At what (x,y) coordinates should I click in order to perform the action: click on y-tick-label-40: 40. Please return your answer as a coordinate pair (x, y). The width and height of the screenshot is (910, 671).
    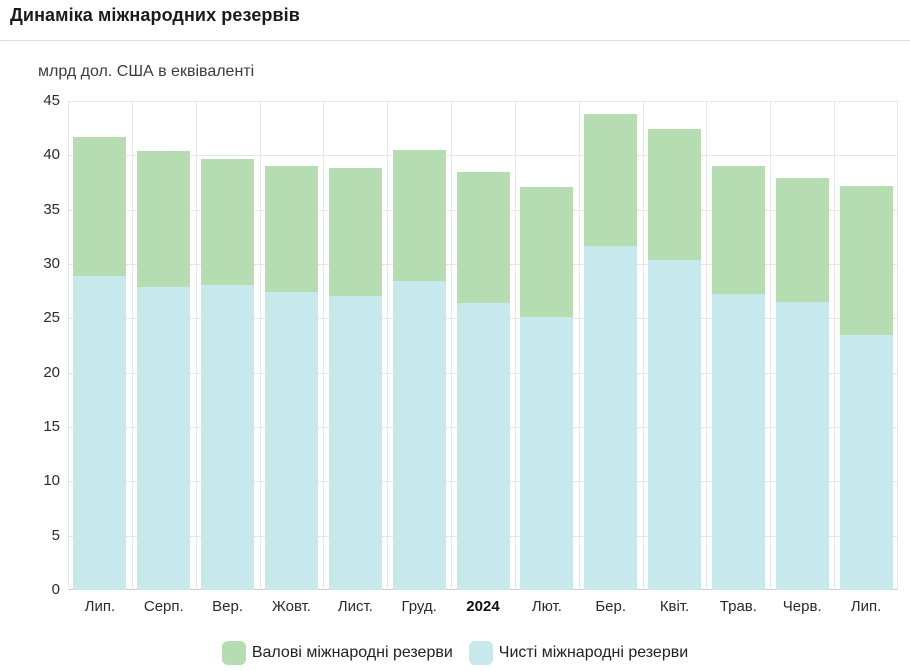
    Looking at the image, I should click on (51, 155).